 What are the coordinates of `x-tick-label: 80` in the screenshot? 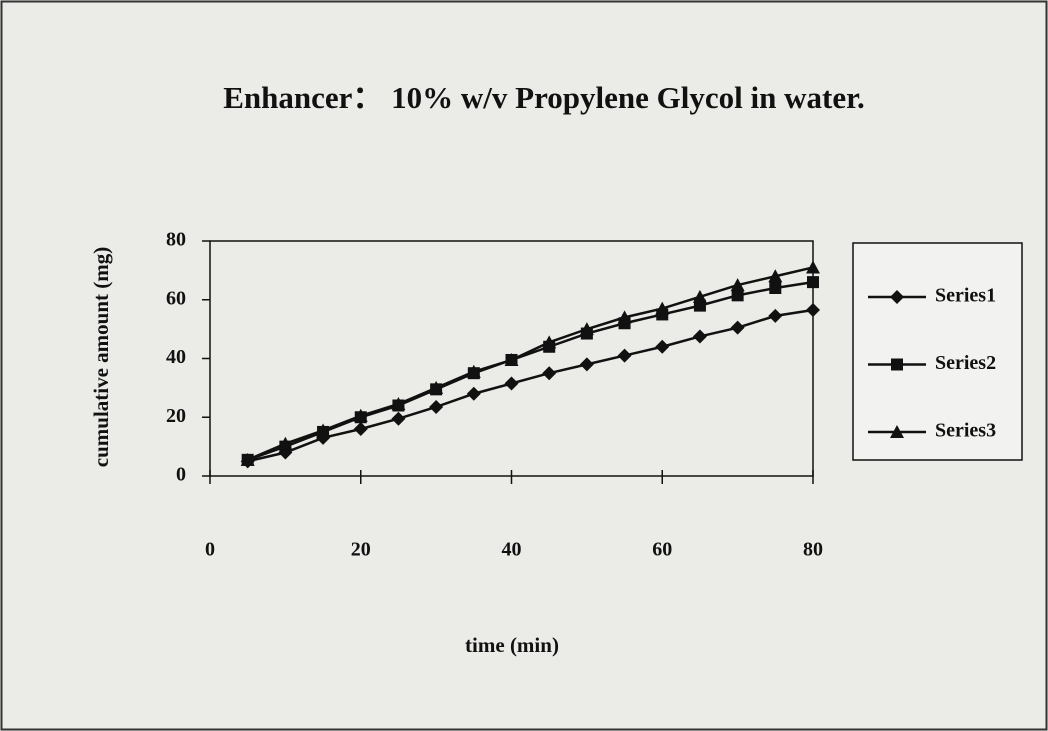 It's located at (813, 550).